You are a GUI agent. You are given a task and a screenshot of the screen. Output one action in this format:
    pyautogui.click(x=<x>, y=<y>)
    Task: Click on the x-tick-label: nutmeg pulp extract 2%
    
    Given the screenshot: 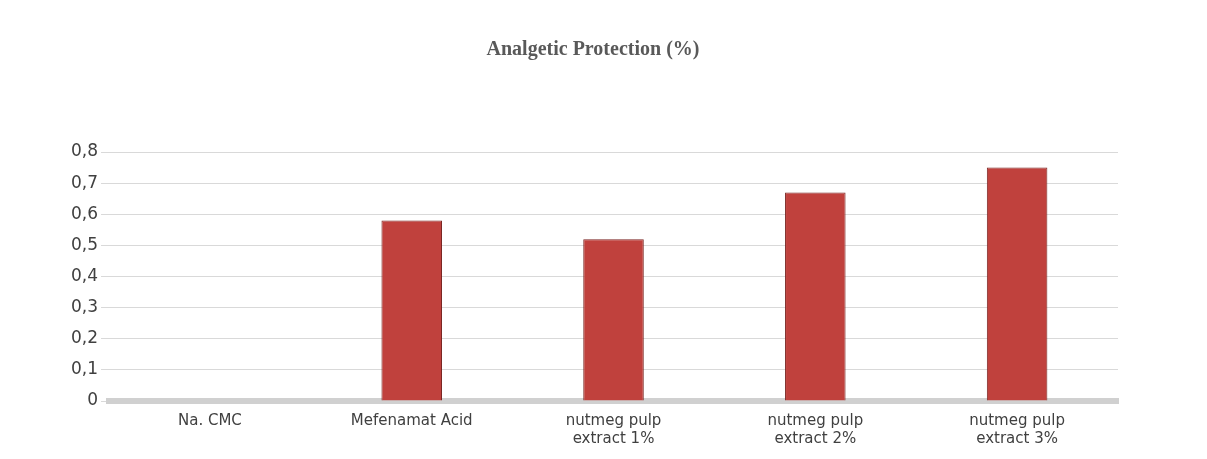 What is the action you would take?
    pyautogui.click(x=815, y=428)
    